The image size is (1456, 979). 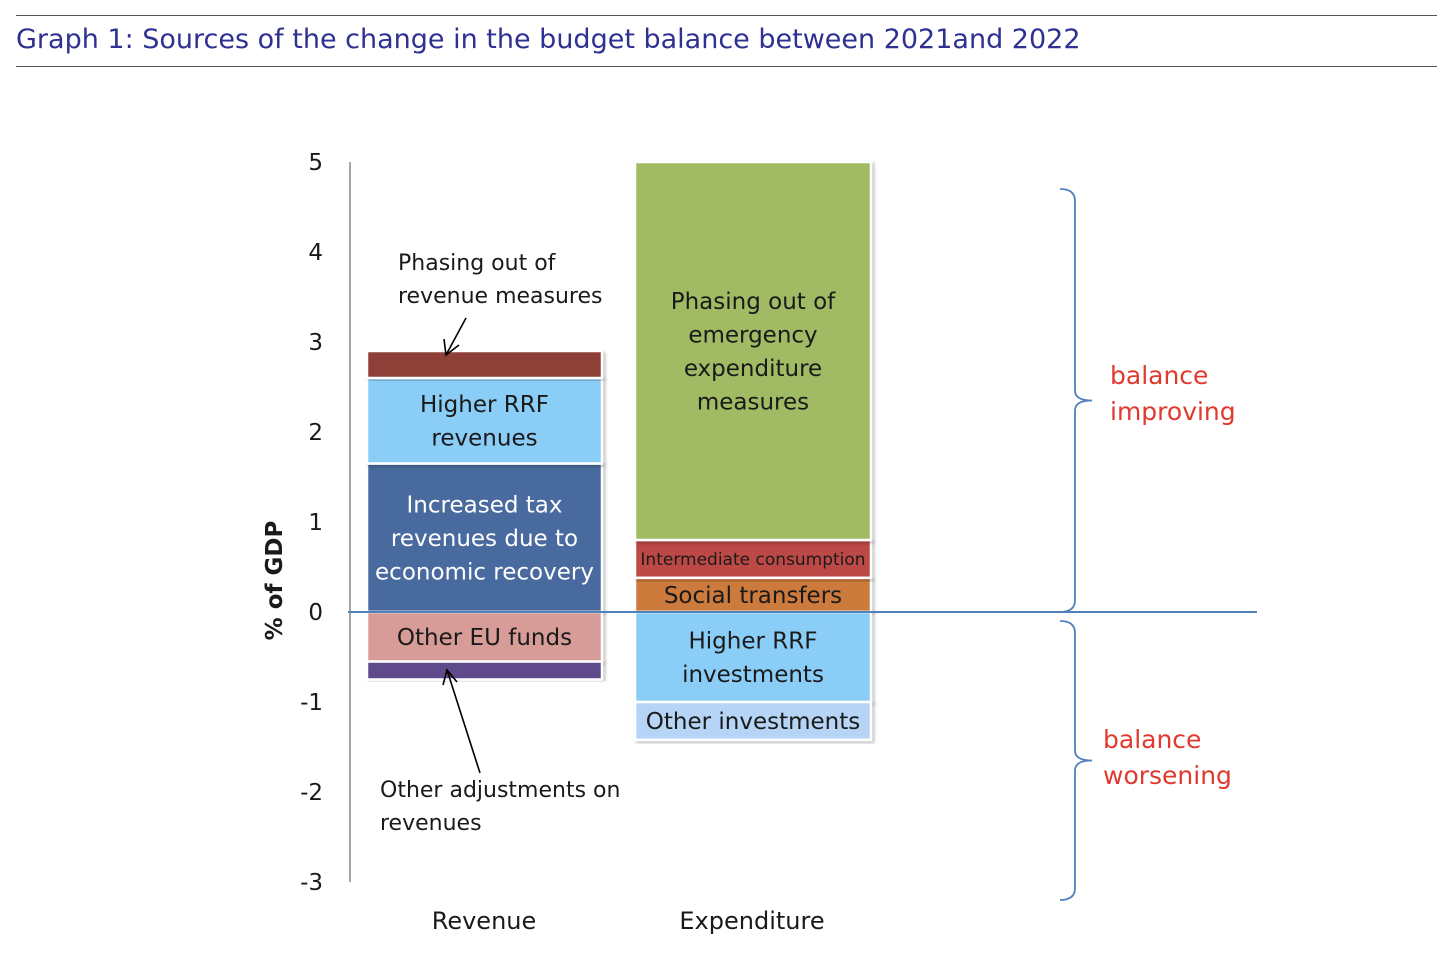 I want to click on arrowhead-phasing-out-revenue, so click(x=451, y=347).